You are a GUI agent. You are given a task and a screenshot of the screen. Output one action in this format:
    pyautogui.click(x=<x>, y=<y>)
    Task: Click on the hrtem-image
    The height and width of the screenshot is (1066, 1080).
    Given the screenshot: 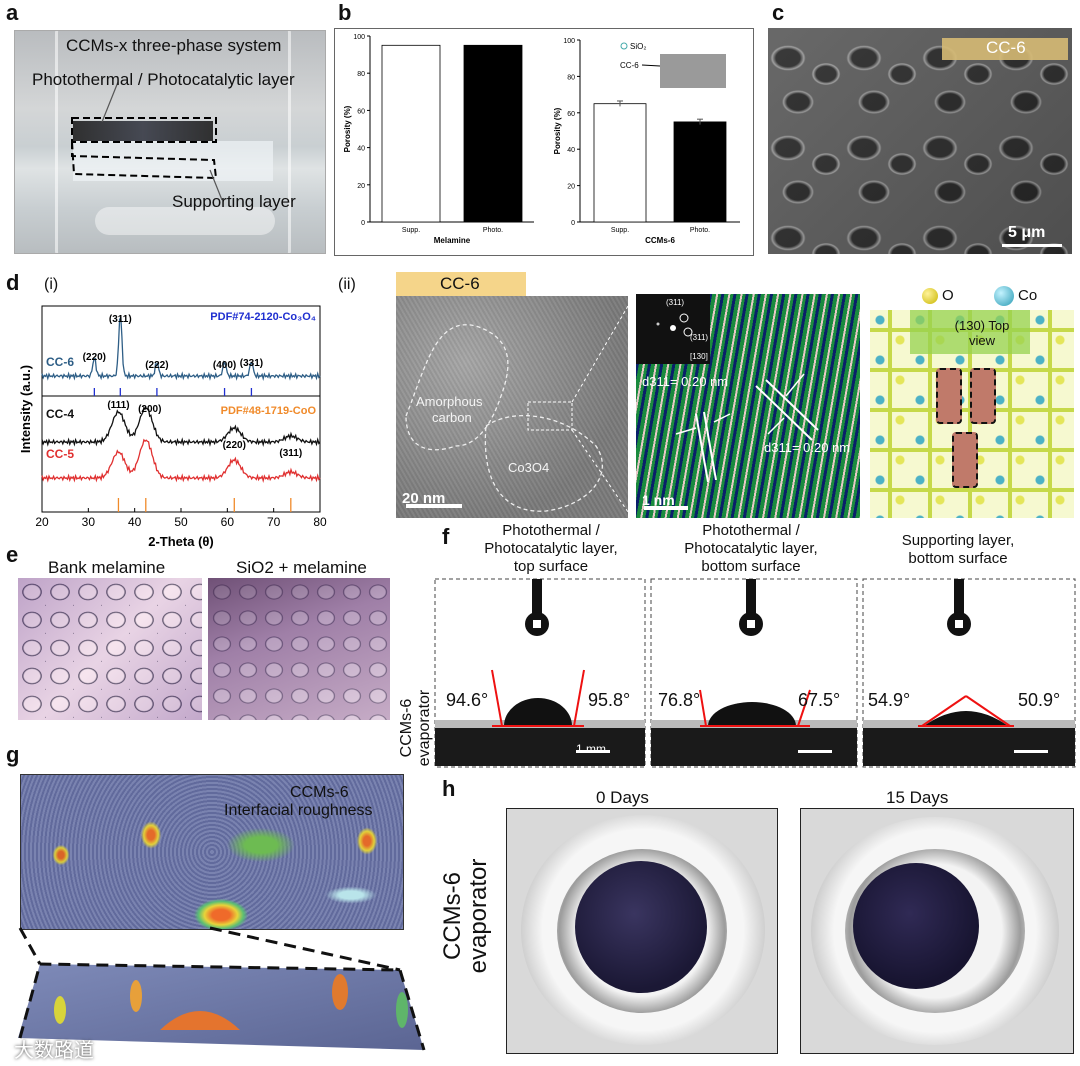 What is the action you would take?
    pyautogui.click(x=748, y=406)
    